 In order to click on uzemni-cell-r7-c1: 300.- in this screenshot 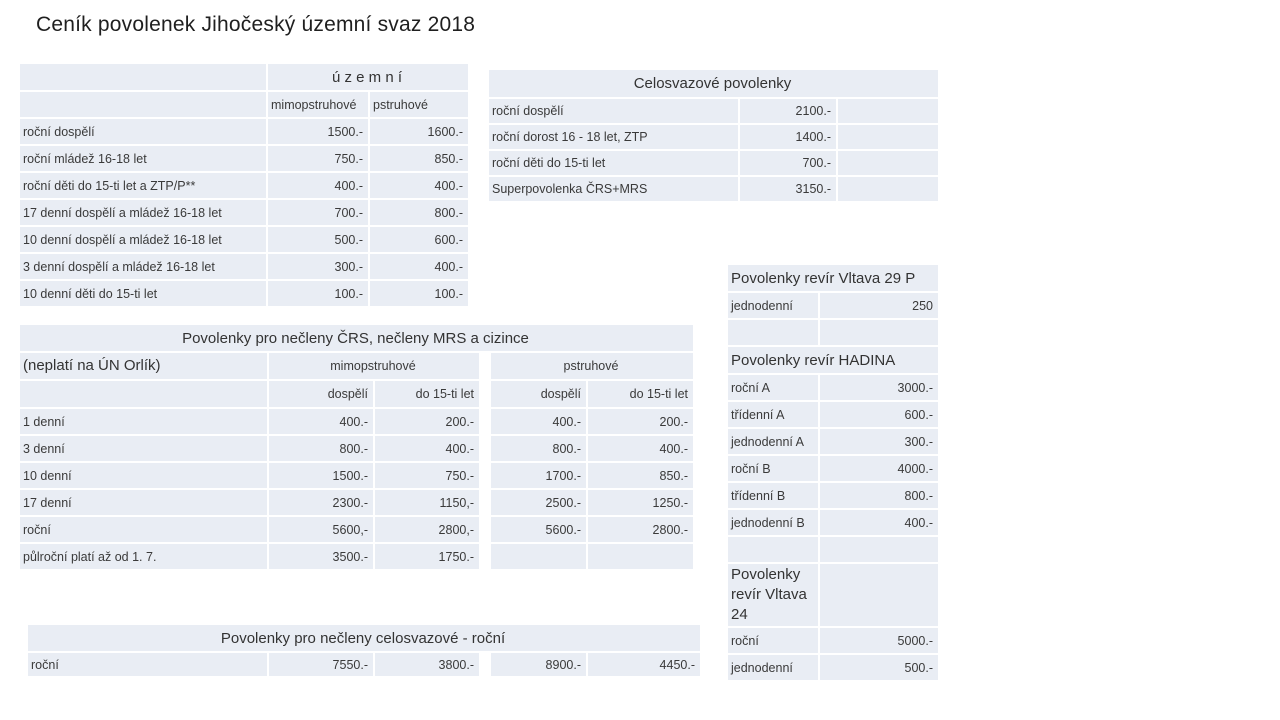, I will do `click(318, 266)`.